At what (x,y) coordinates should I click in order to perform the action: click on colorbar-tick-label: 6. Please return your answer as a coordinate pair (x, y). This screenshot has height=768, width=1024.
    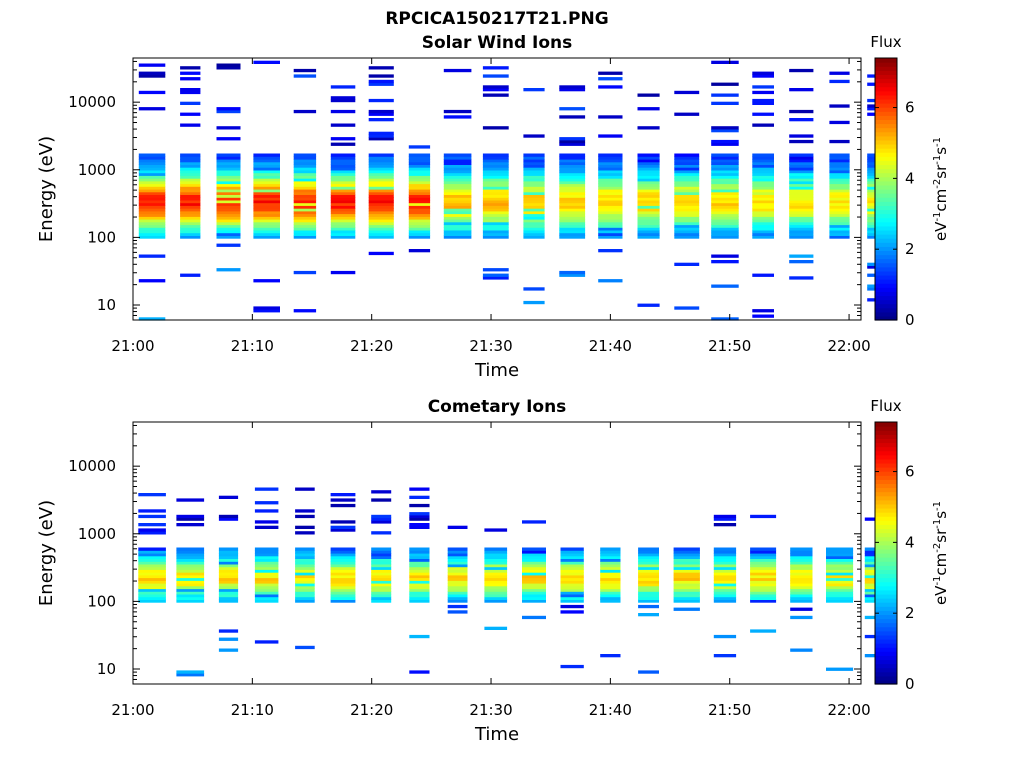
    Looking at the image, I should click on (910, 108).